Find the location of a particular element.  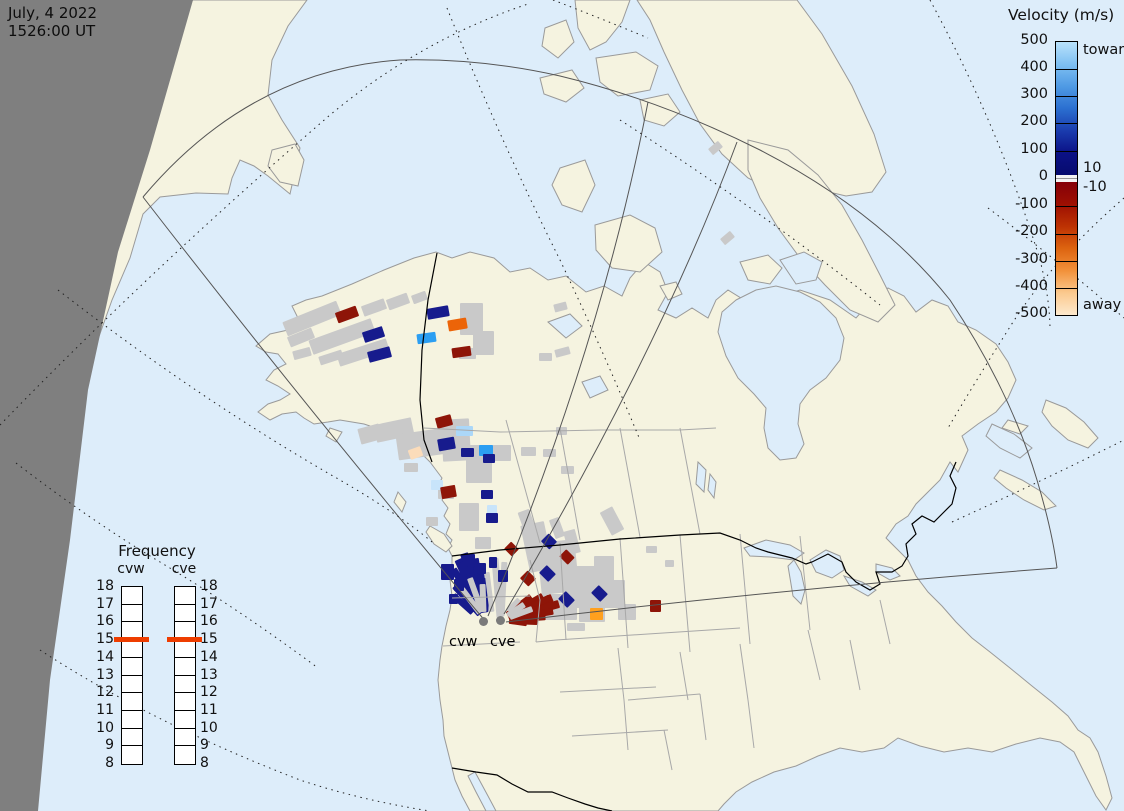

frequency-marker-cve is located at coordinates (184, 639).